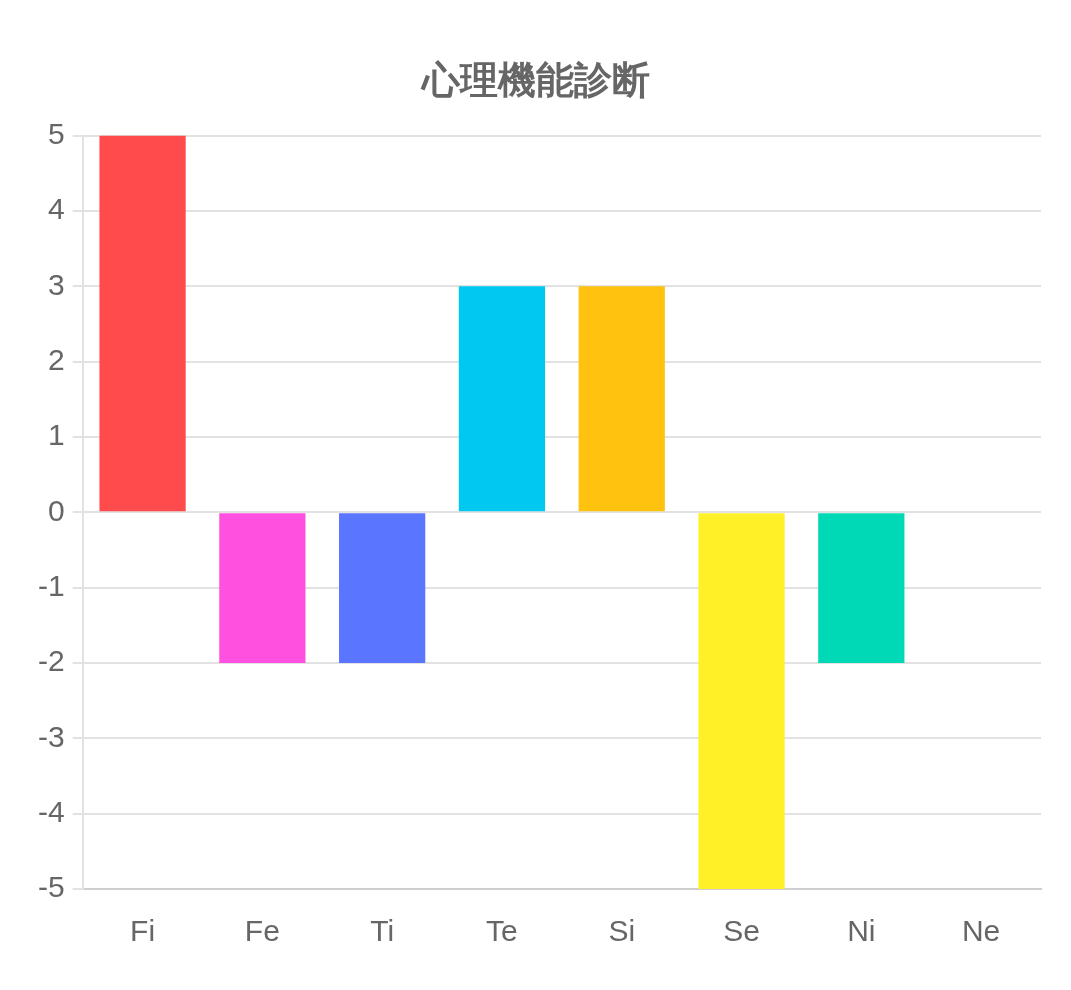 The width and height of the screenshot is (1071, 990). I want to click on y-tick-label: 0, so click(56, 510).